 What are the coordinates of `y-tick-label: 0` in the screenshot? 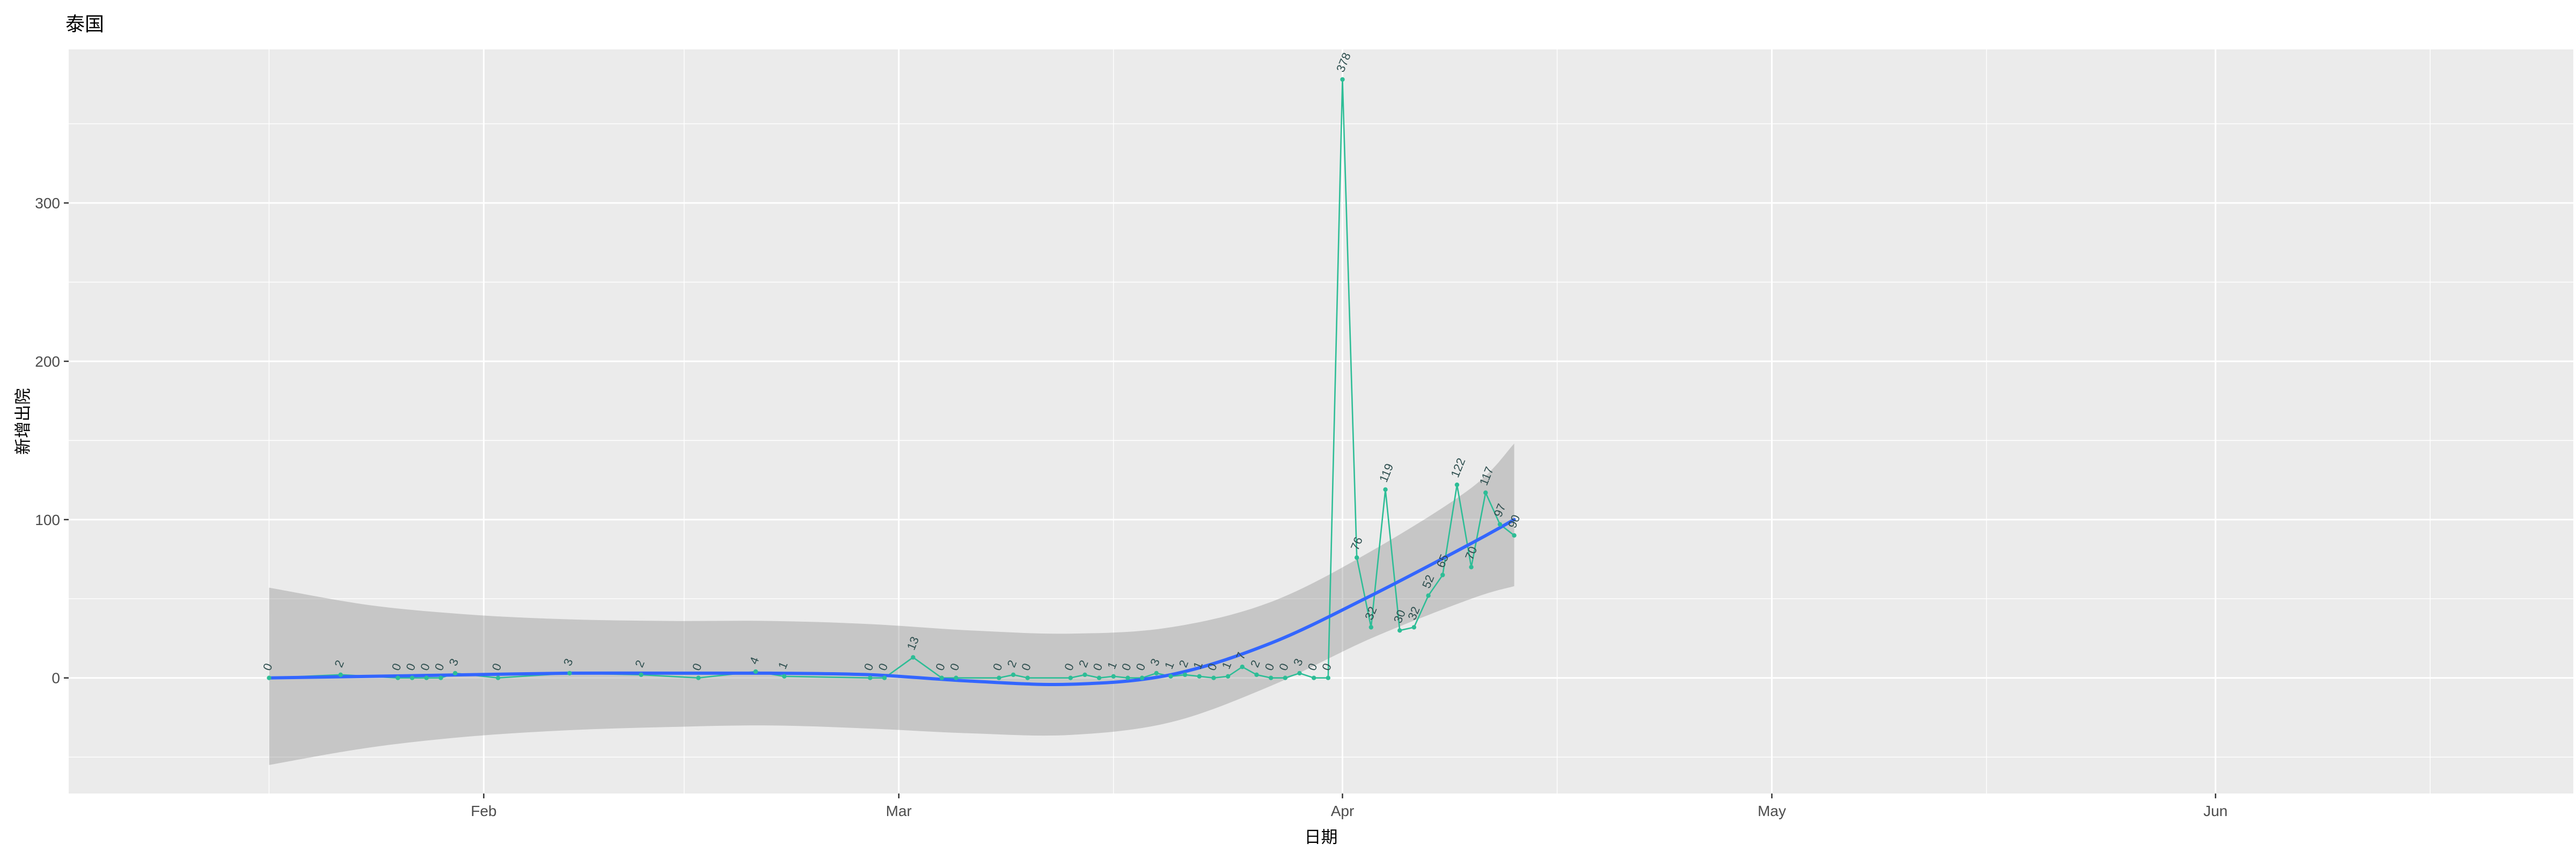 It's located at (56, 678).